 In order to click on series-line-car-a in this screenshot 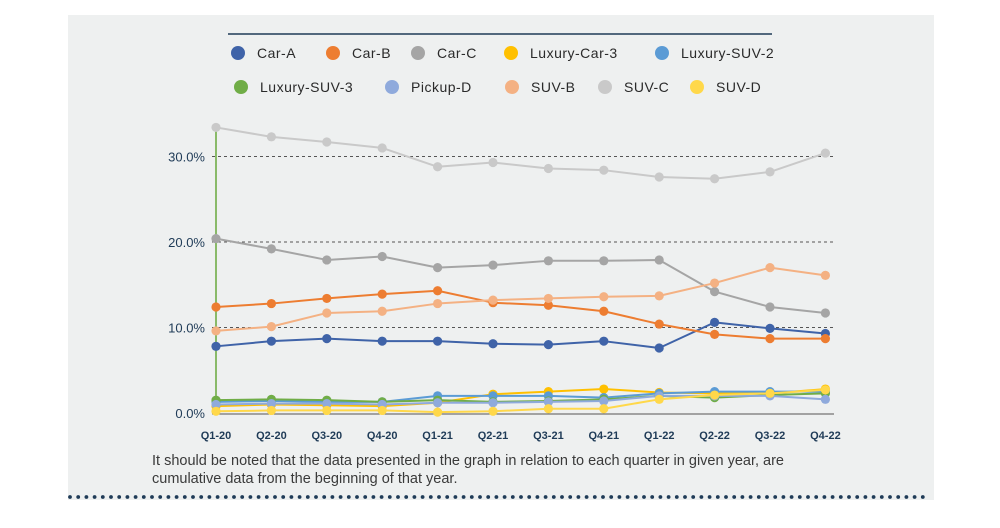, I will do `click(520, 335)`.